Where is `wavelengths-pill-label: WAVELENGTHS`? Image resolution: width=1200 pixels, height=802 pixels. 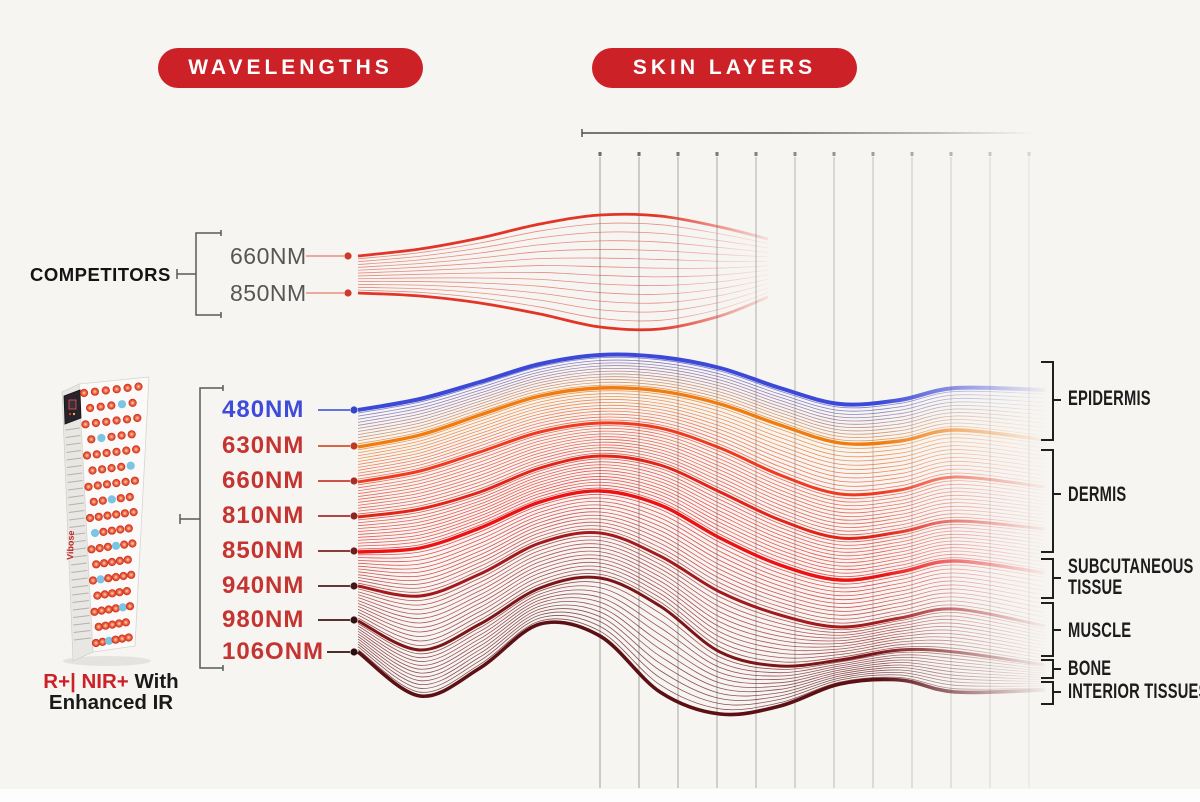 wavelengths-pill-label: WAVELENGTHS is located at coordinates (290, 67).